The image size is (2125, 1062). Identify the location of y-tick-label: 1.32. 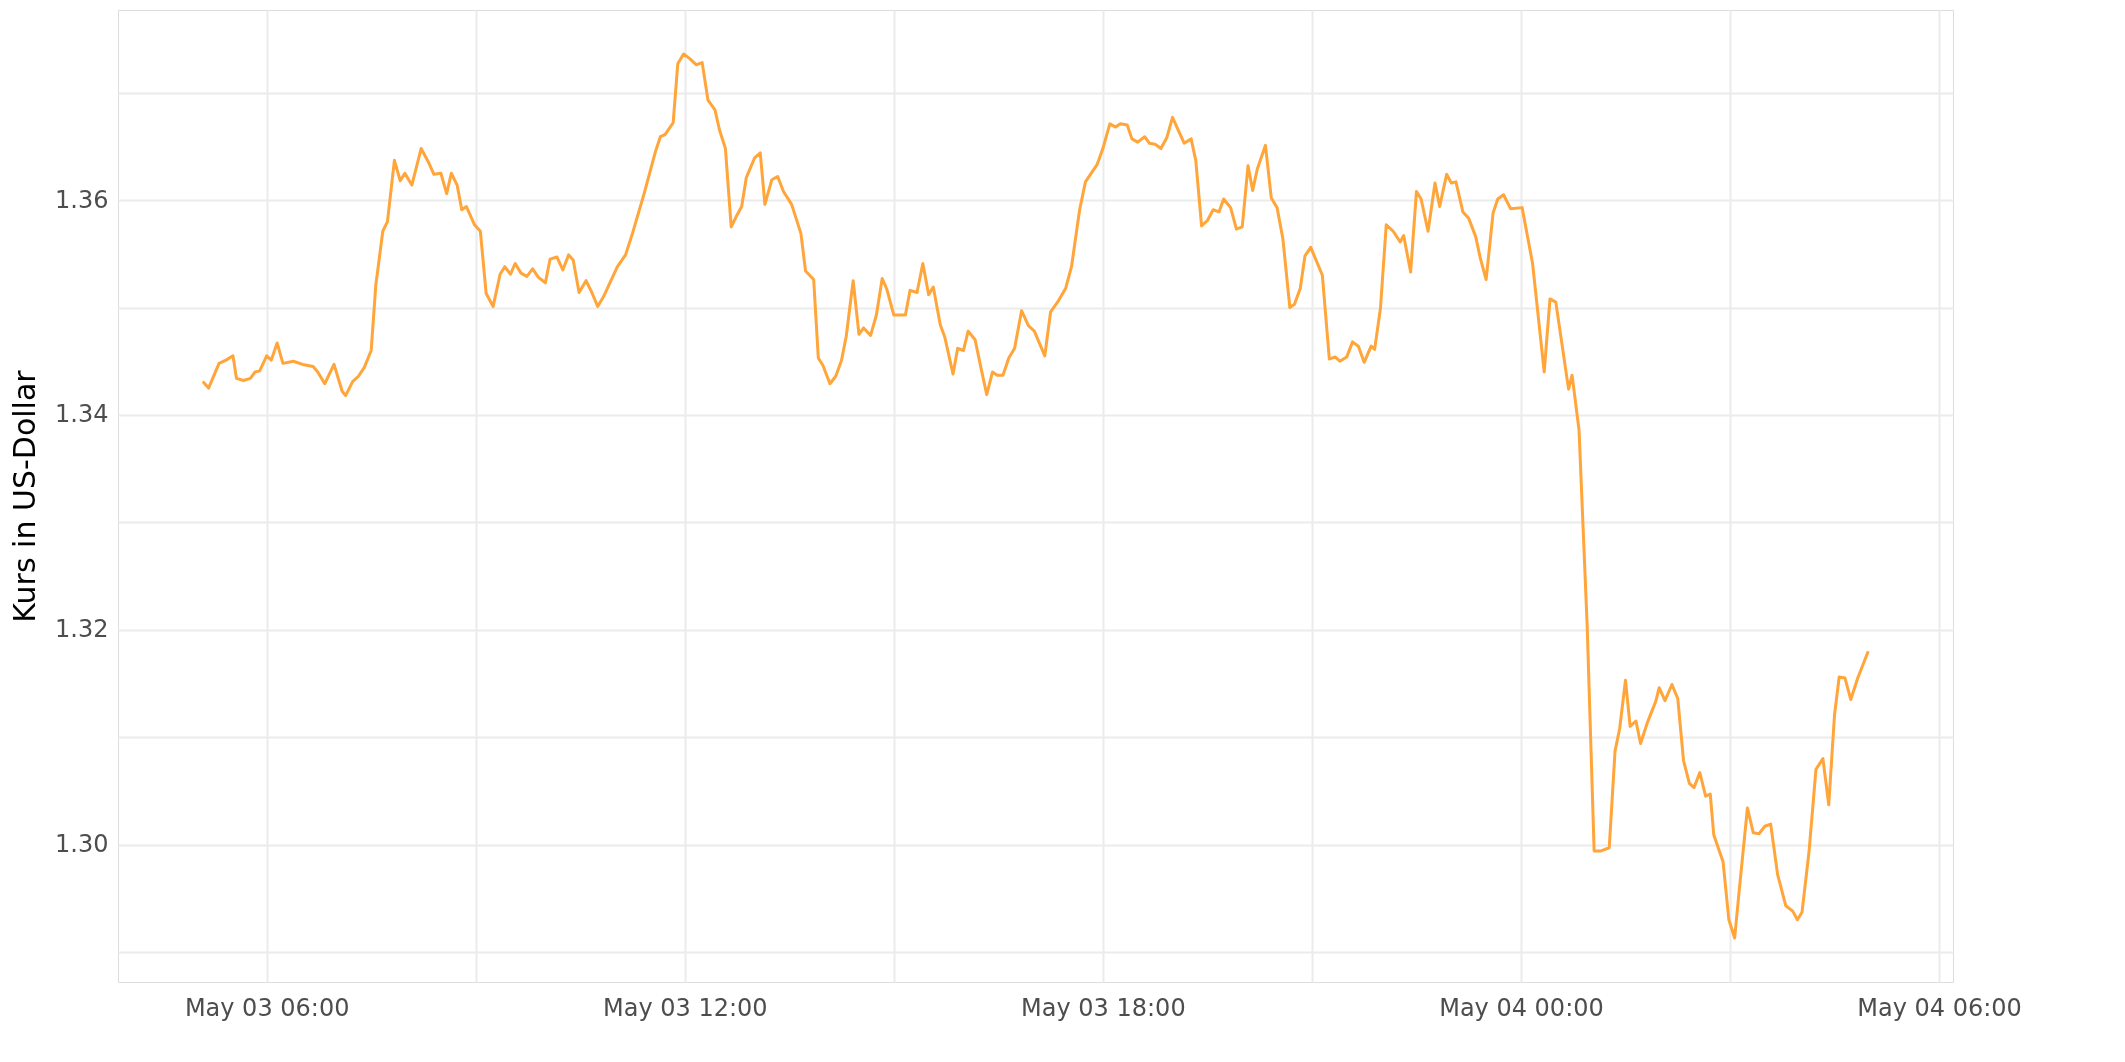
(82, 629).